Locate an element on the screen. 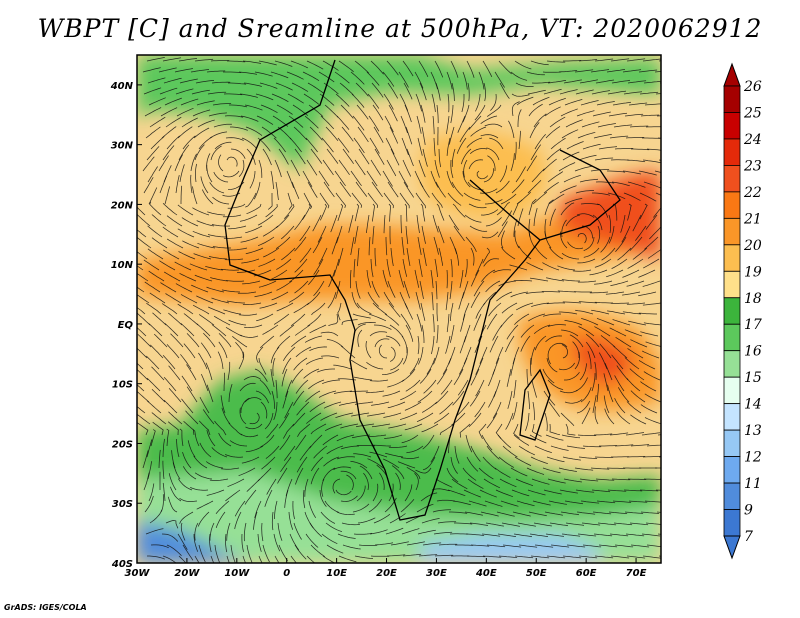 This screenshot has width=800, height=618. colorbar-segment is located at coordinates (732, 496).